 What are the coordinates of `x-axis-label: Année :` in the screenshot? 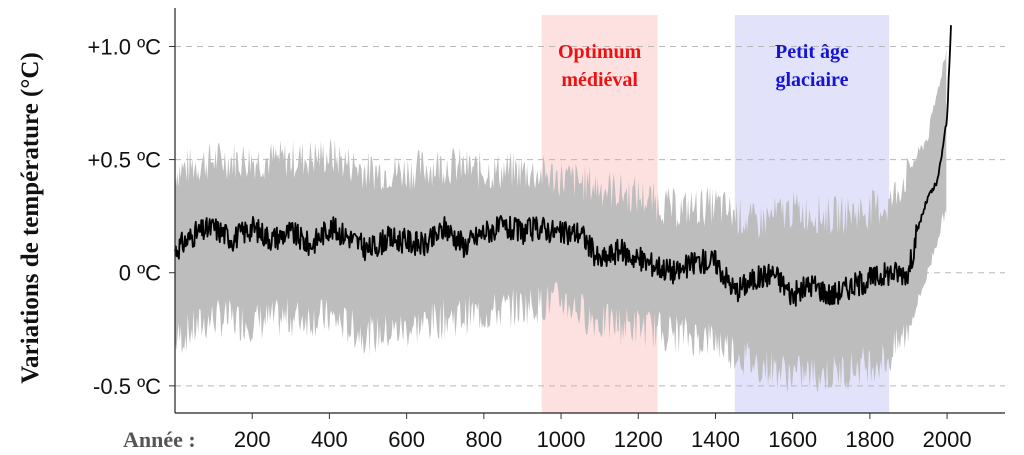 It's located at (159, 439).